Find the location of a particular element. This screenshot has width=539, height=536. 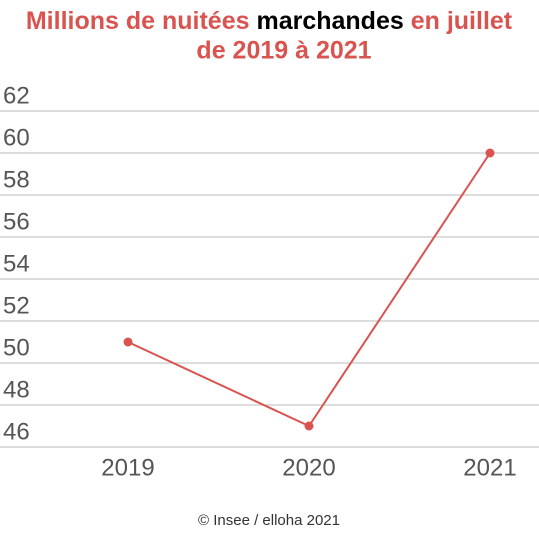

source: © Insee / elloha 2021 is located at coordinates (269, 520).